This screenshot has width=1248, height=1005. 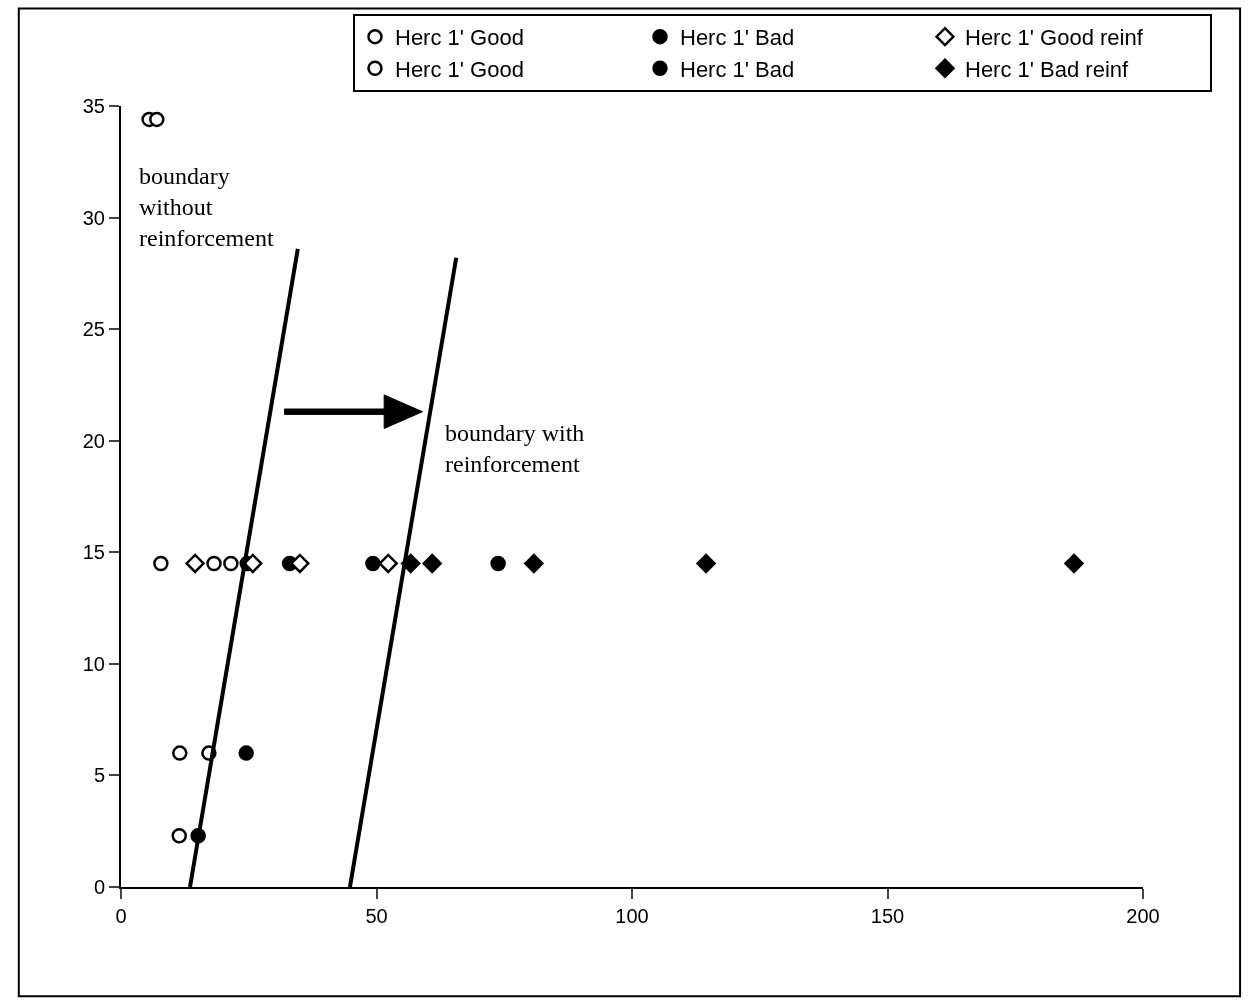 What do you see at coordinates (515, 449) in the screenshot?
I see `annotation: boundary with reinforcement` at bounding box center [515, 449].